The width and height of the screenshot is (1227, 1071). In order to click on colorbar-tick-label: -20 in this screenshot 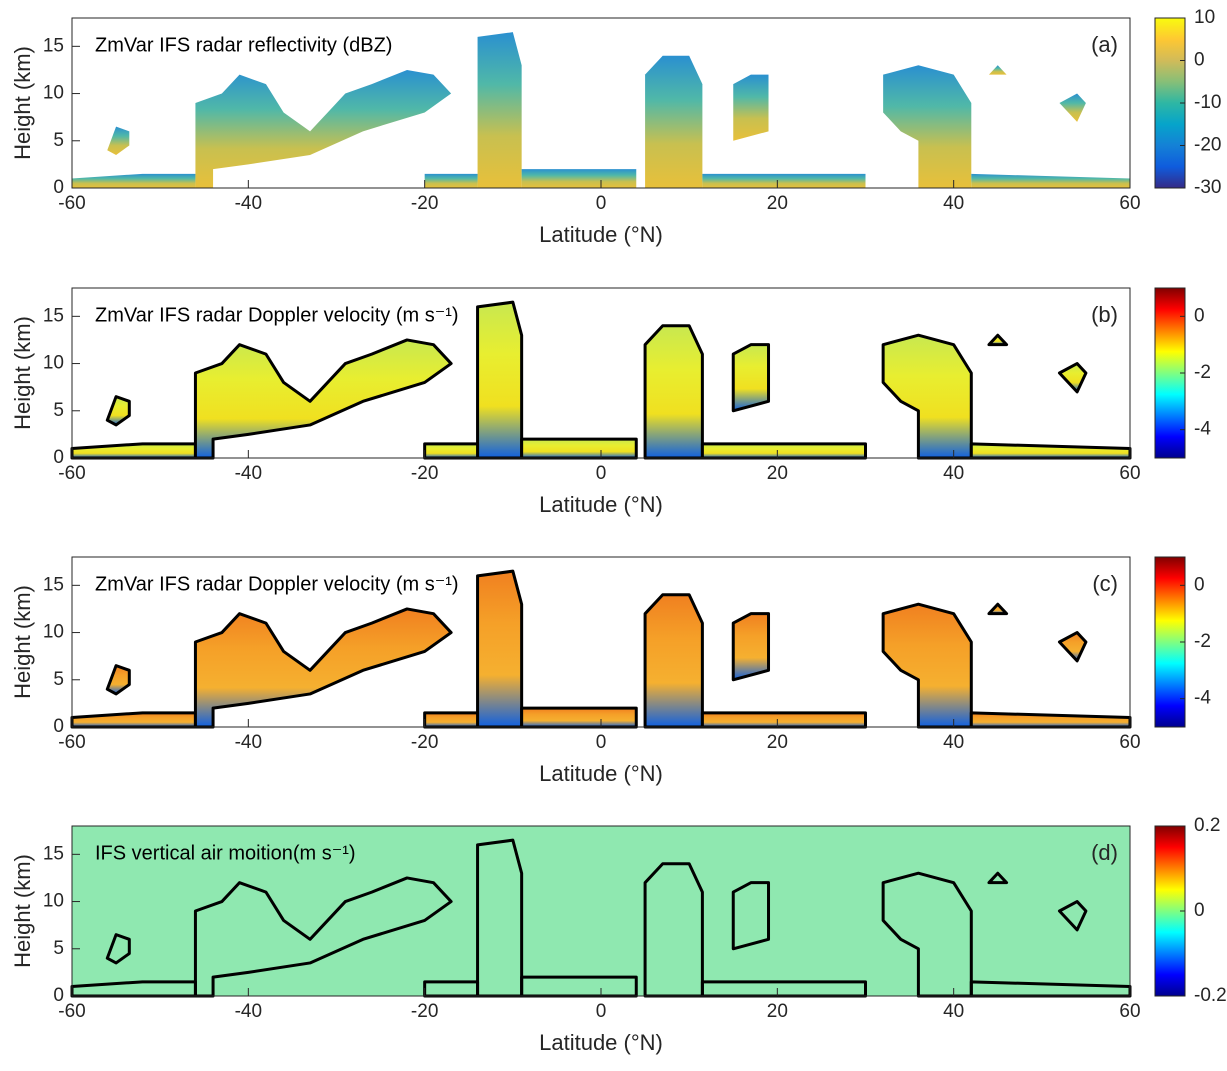, I will do `click(1207, 145)`.